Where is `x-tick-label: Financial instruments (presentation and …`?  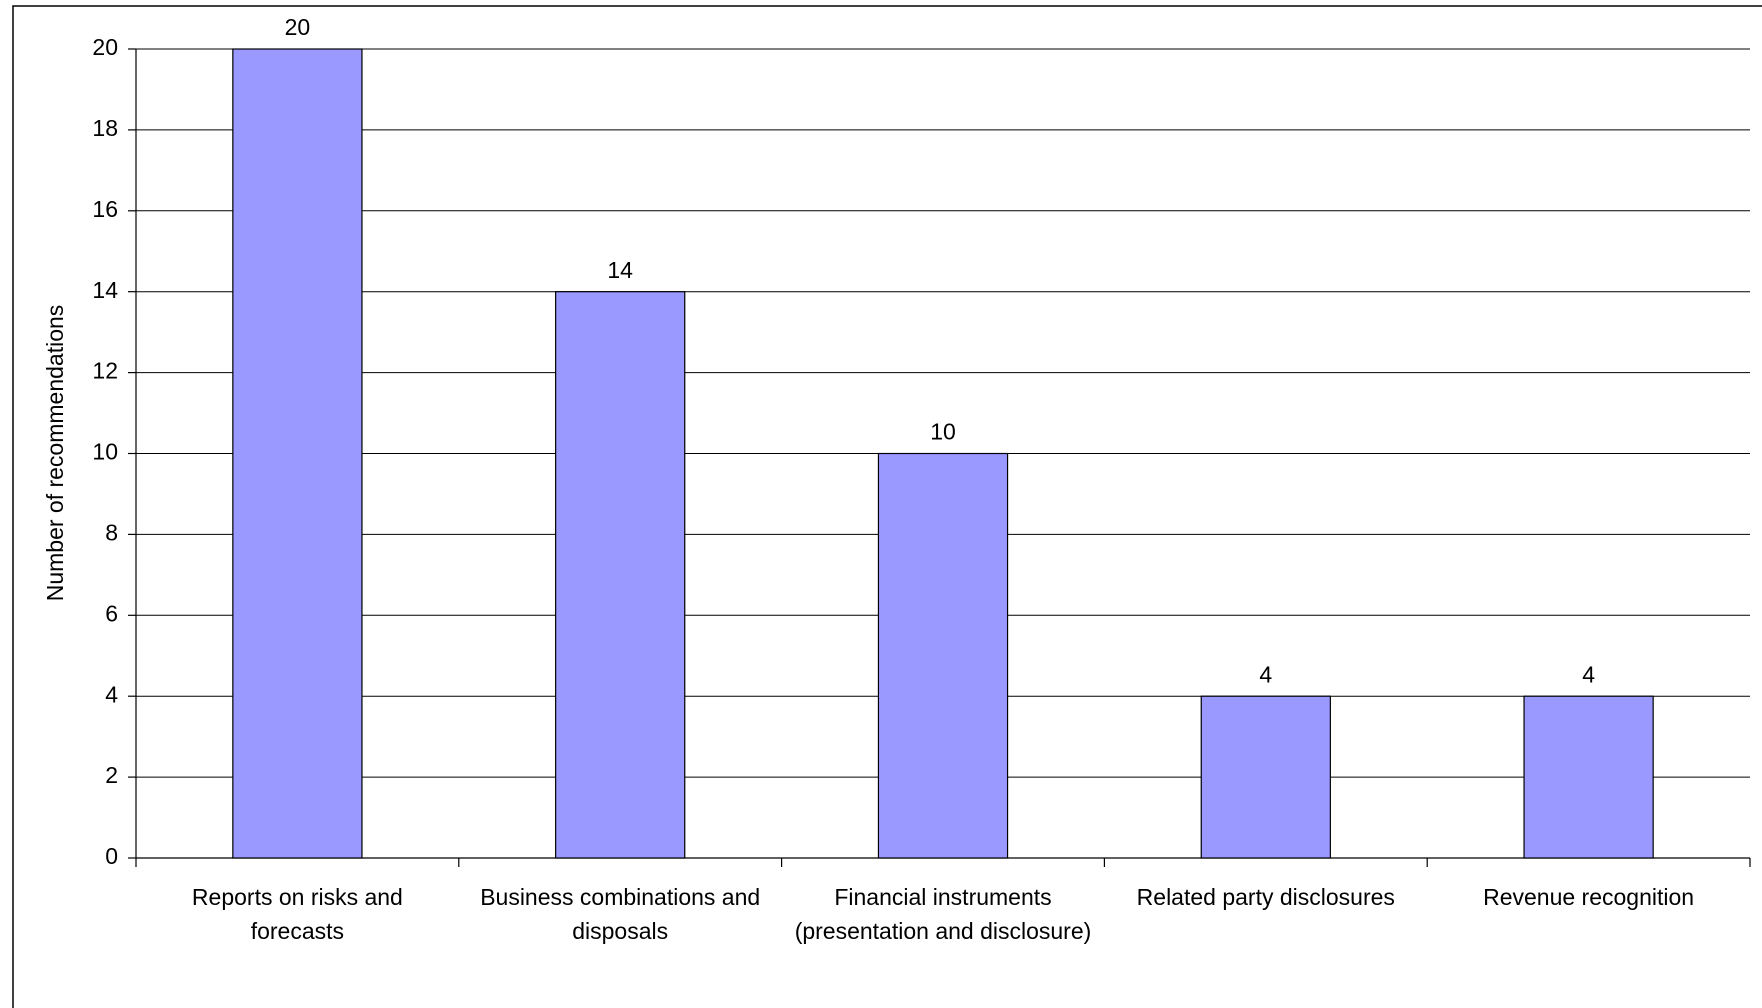 x-tick-label: Financial instruments (presentation and … is located at coordinates (943, 914).